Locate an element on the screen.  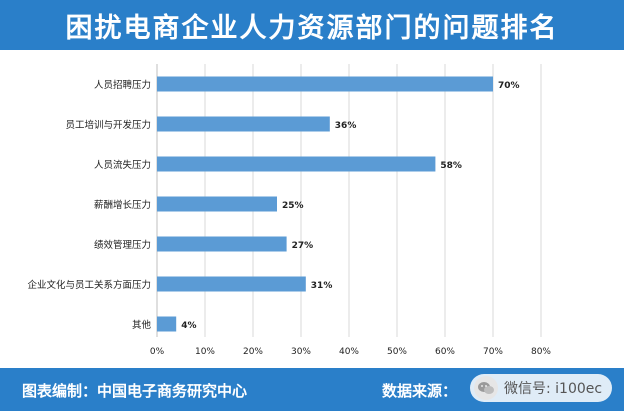
value-label: 27% is located at coordinates (303, 246).